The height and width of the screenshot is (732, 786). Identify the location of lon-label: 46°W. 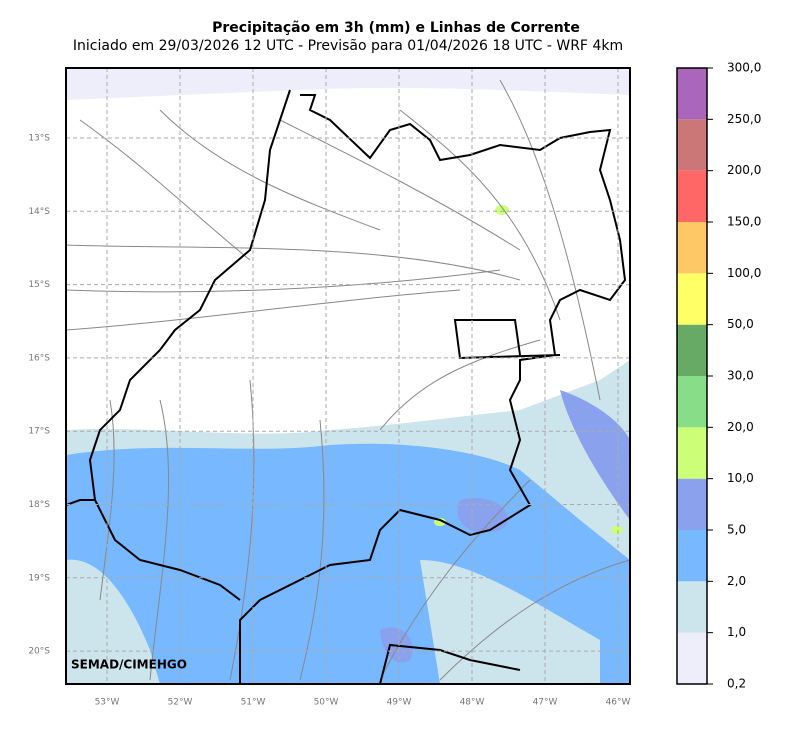
(618, 703).